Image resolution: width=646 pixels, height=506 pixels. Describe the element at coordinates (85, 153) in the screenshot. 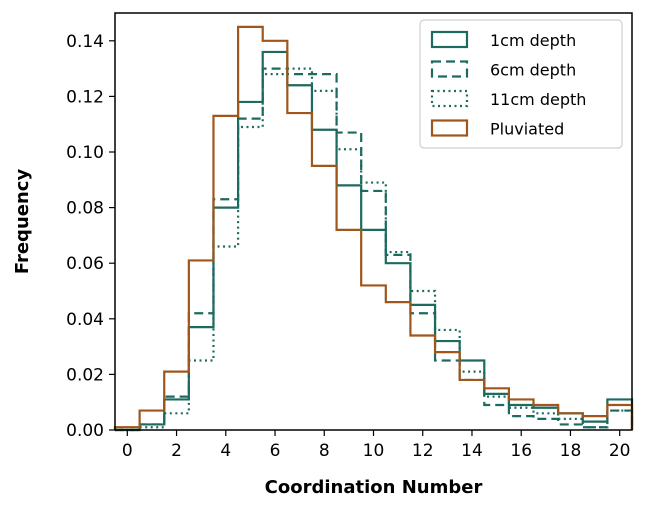

I see `y-tick-label: 0.10` at that location.